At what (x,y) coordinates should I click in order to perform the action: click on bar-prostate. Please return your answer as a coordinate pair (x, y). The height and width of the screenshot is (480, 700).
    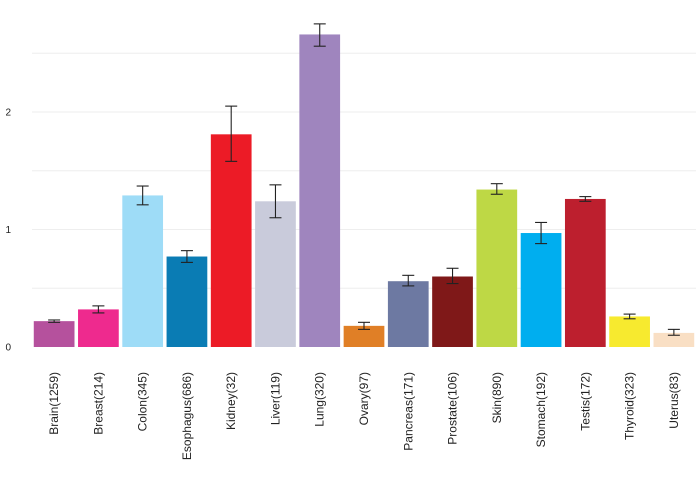
    Looking at the image, I should click on (452, 312).